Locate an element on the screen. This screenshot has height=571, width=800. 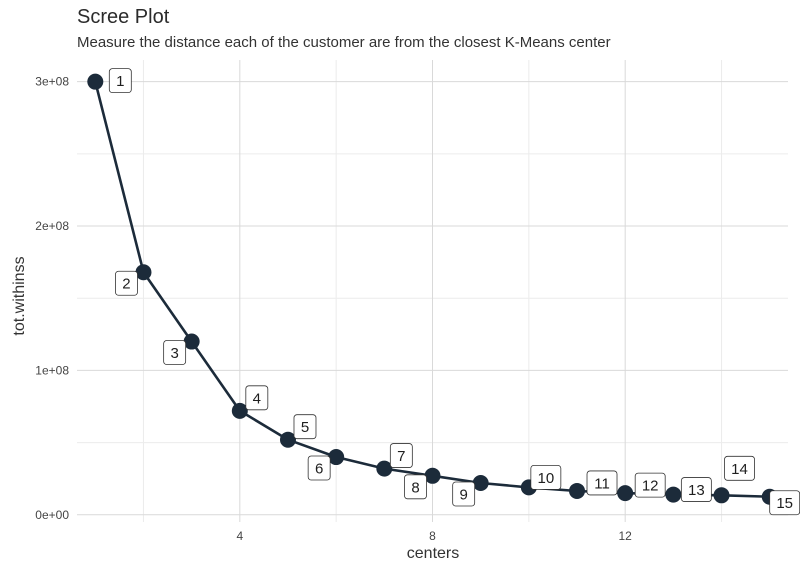
point-label-text: 4 is located at coordinates (257, 398).